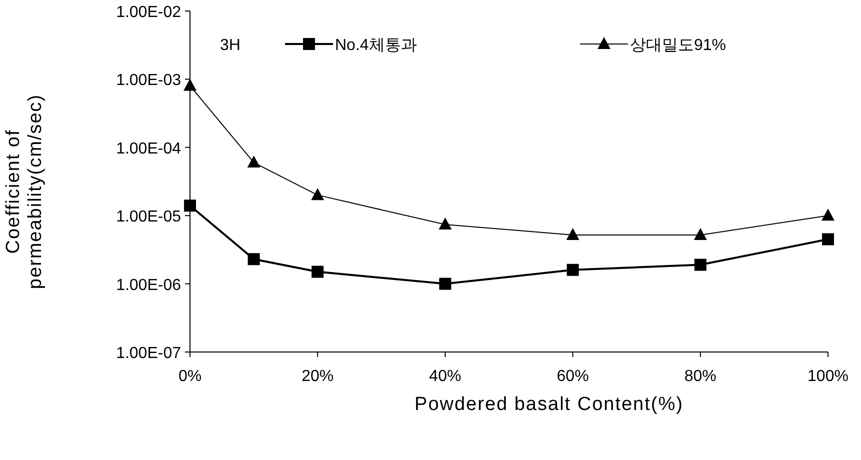 The height and width of the screenshot is (460, 861). What do you see at coordinates (376, 45) in the screenshot?
I see `legend-label: No.4체통과` at bounding box center [376, 45].